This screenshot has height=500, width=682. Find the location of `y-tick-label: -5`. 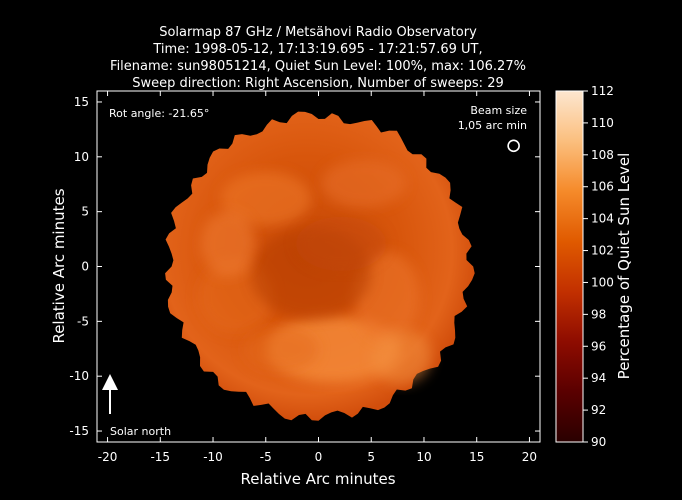

y-tick-label: -5 is located at coordinates (83, 321).